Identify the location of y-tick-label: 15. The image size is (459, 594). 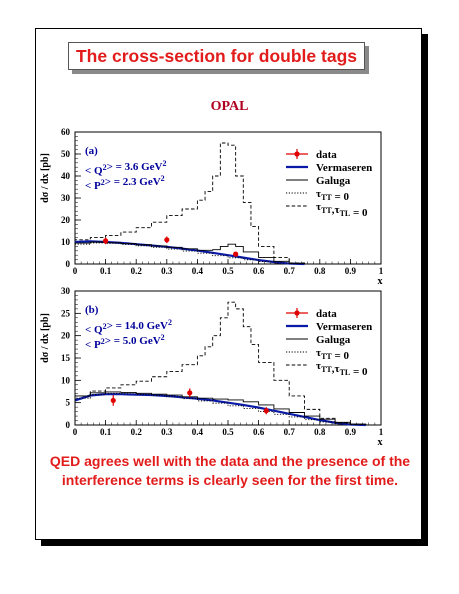
(66, 358).